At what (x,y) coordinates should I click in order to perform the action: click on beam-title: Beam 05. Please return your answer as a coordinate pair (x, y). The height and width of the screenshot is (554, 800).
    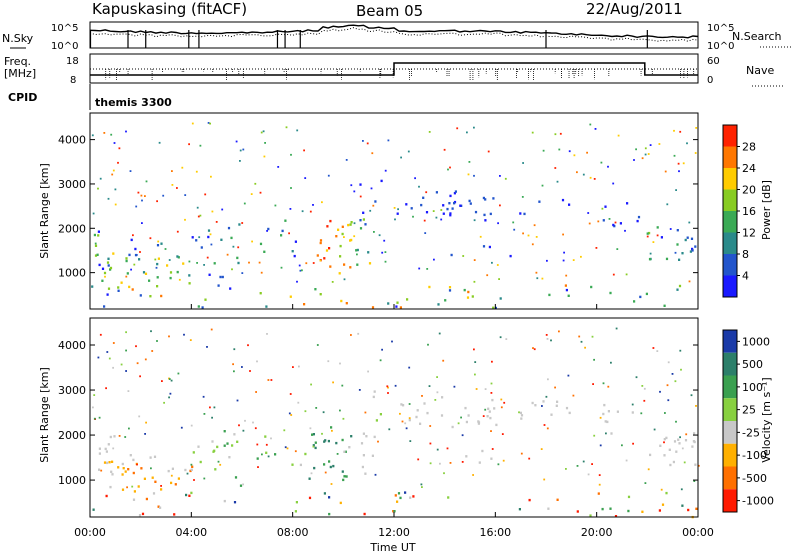
    Looking at the image, I should click on (389, 11).